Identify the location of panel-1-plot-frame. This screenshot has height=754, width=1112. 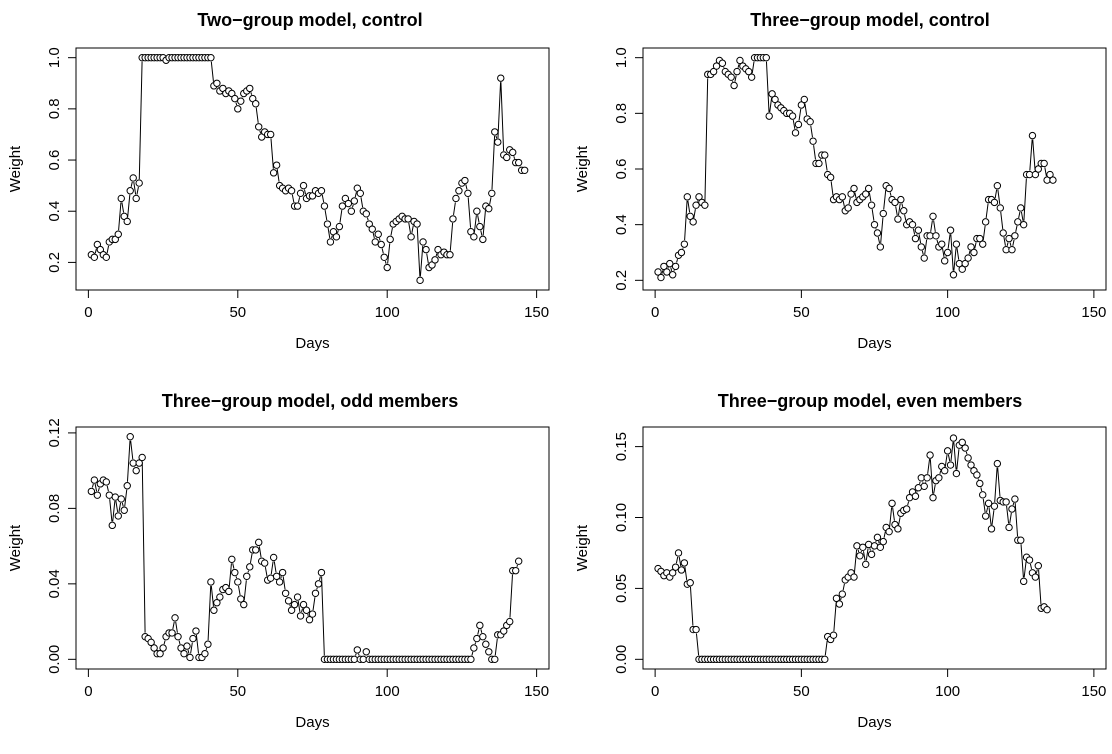
(312, 169).